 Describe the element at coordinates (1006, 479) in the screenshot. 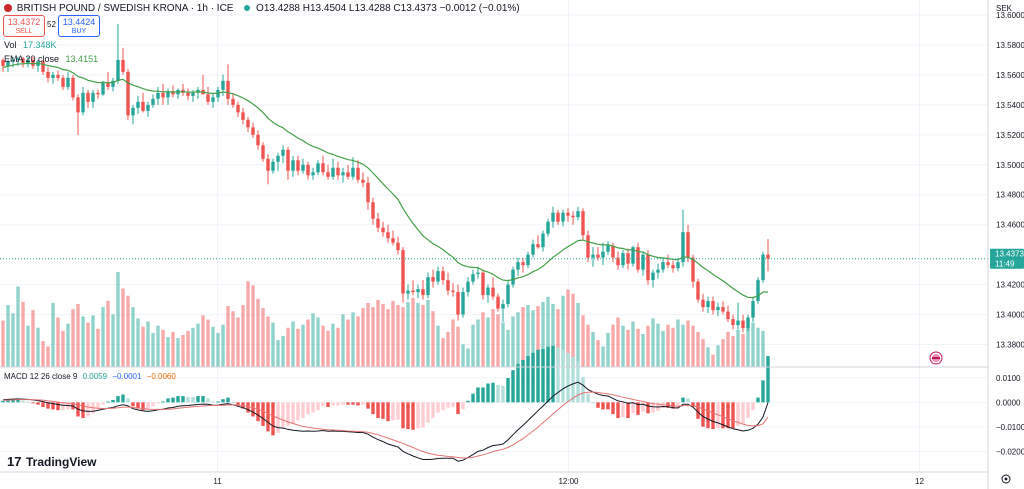

I see `settings-gear-icon` at that location.